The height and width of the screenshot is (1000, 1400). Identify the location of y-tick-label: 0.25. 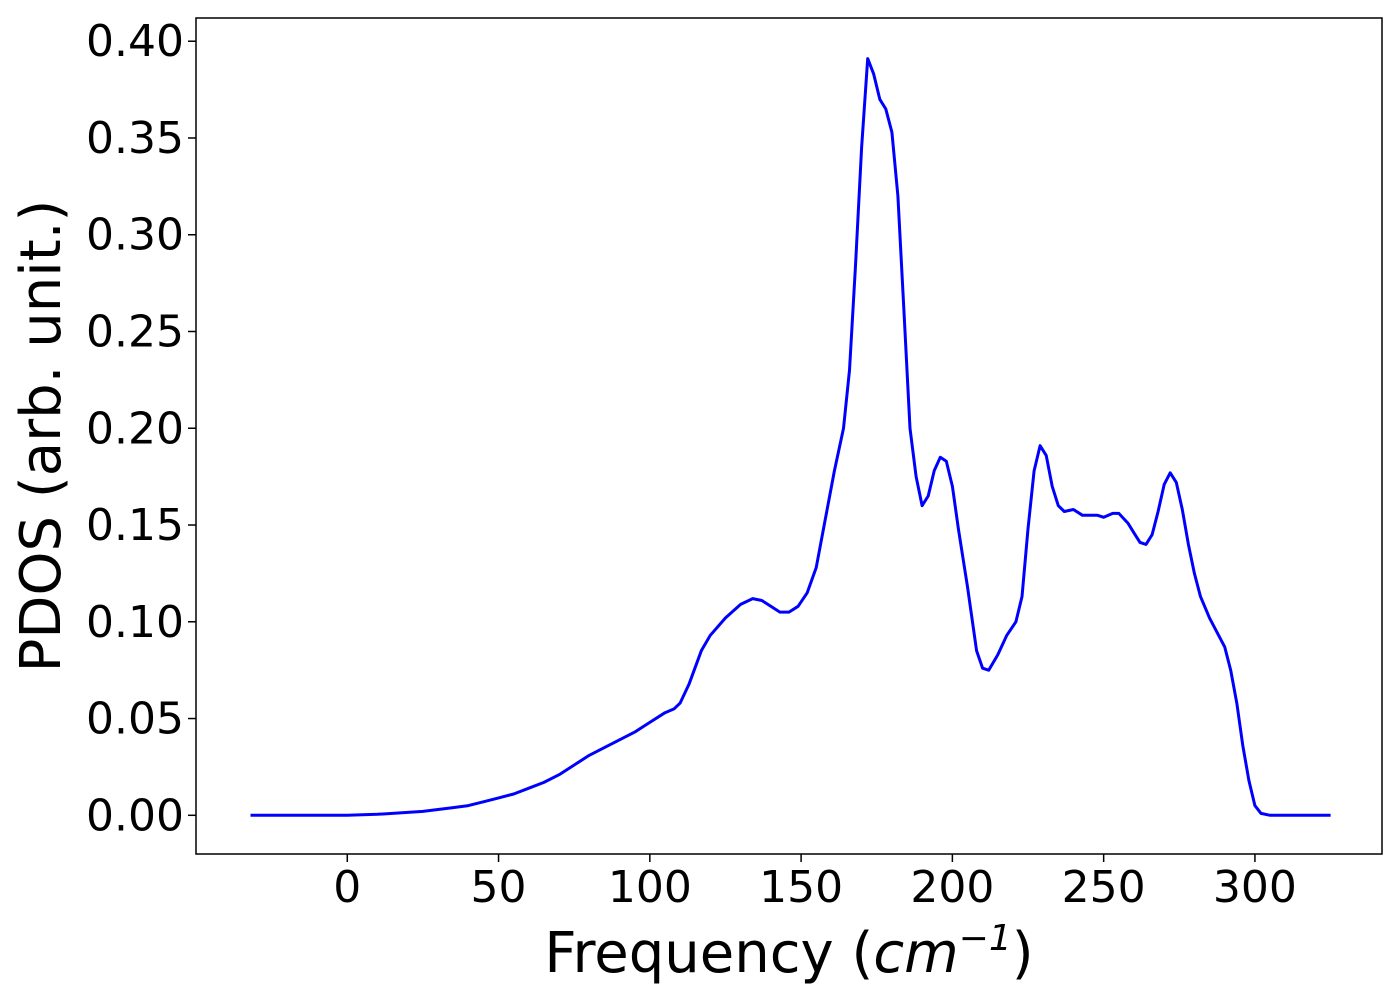
(135, 332).